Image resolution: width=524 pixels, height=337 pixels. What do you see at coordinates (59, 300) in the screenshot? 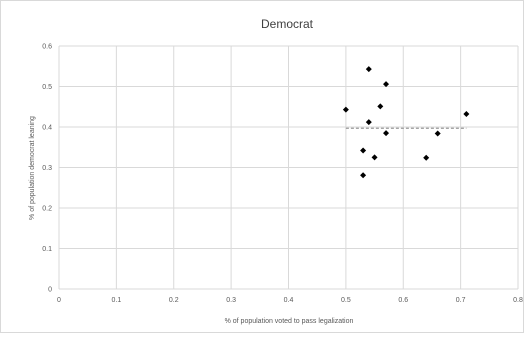
I see `x-tick-label: 0` at bounding box center [59, 300].